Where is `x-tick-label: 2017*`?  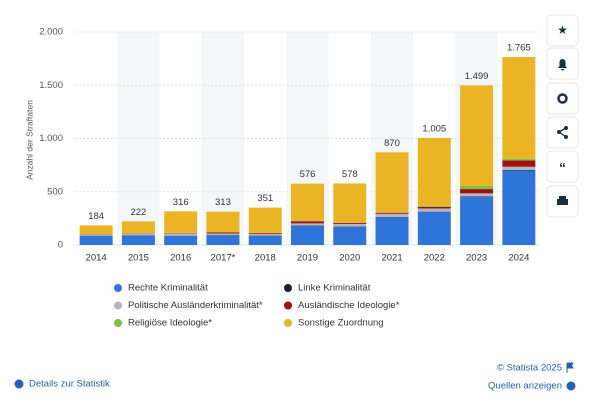 x-tick-label: 2017* is located at coordinates (223, 258).